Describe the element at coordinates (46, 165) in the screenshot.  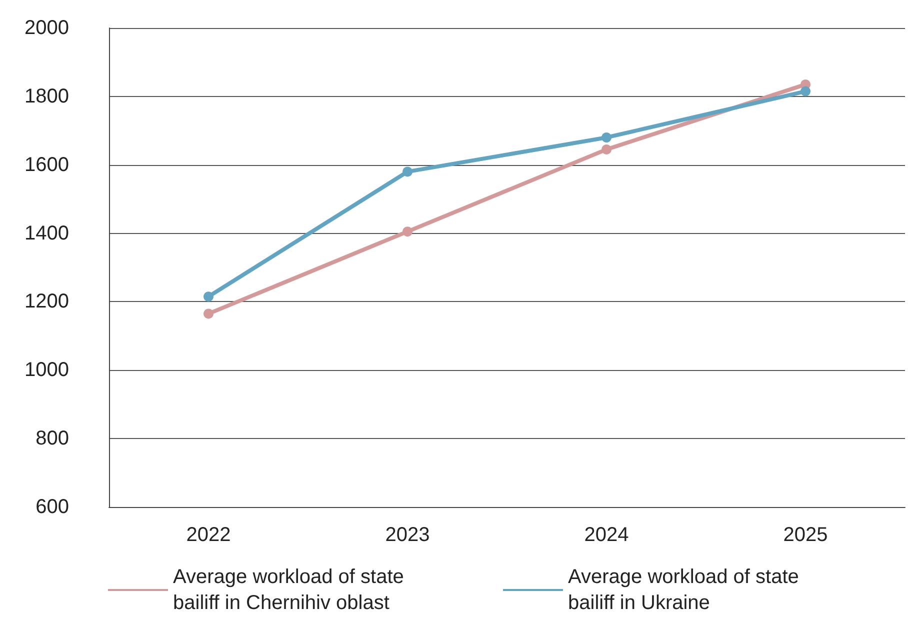
I see `y-tick-label: 1600` at that location.